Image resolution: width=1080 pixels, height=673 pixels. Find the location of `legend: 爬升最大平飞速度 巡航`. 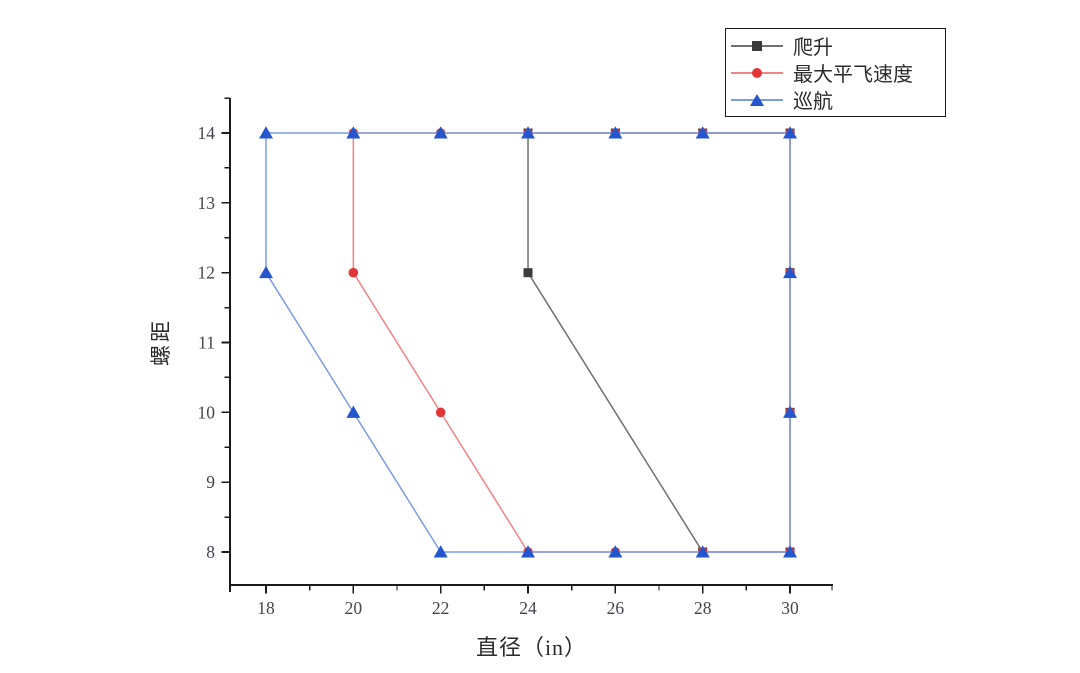

legend: 爬升最大平飞速度 巡航 is located at coordinates (835, 72).